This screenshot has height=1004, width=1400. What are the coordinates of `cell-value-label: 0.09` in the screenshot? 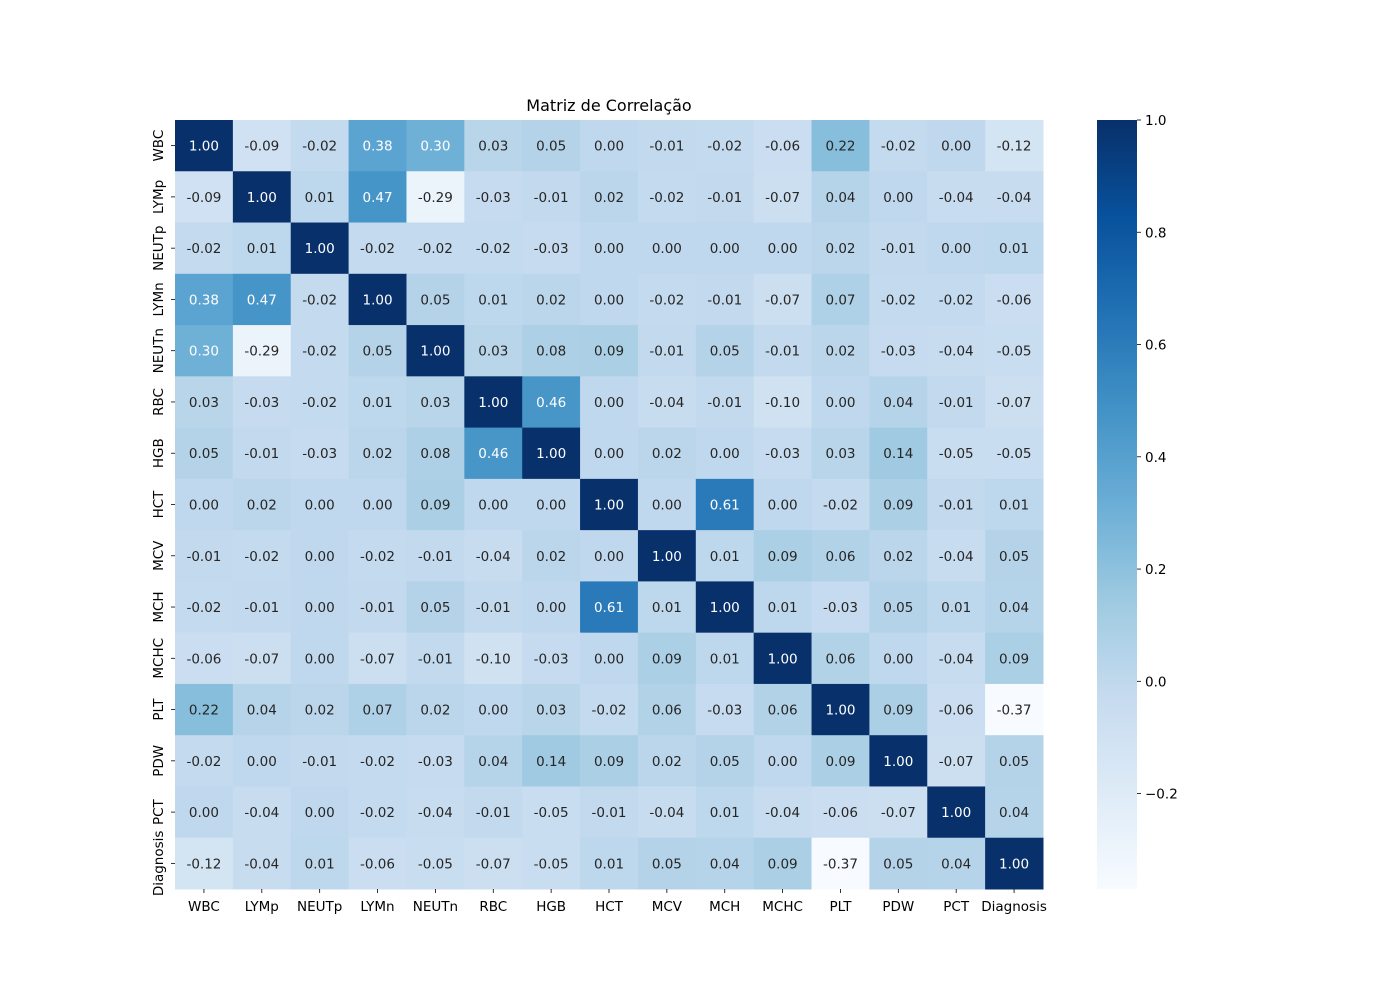 It's located at (898, 506).